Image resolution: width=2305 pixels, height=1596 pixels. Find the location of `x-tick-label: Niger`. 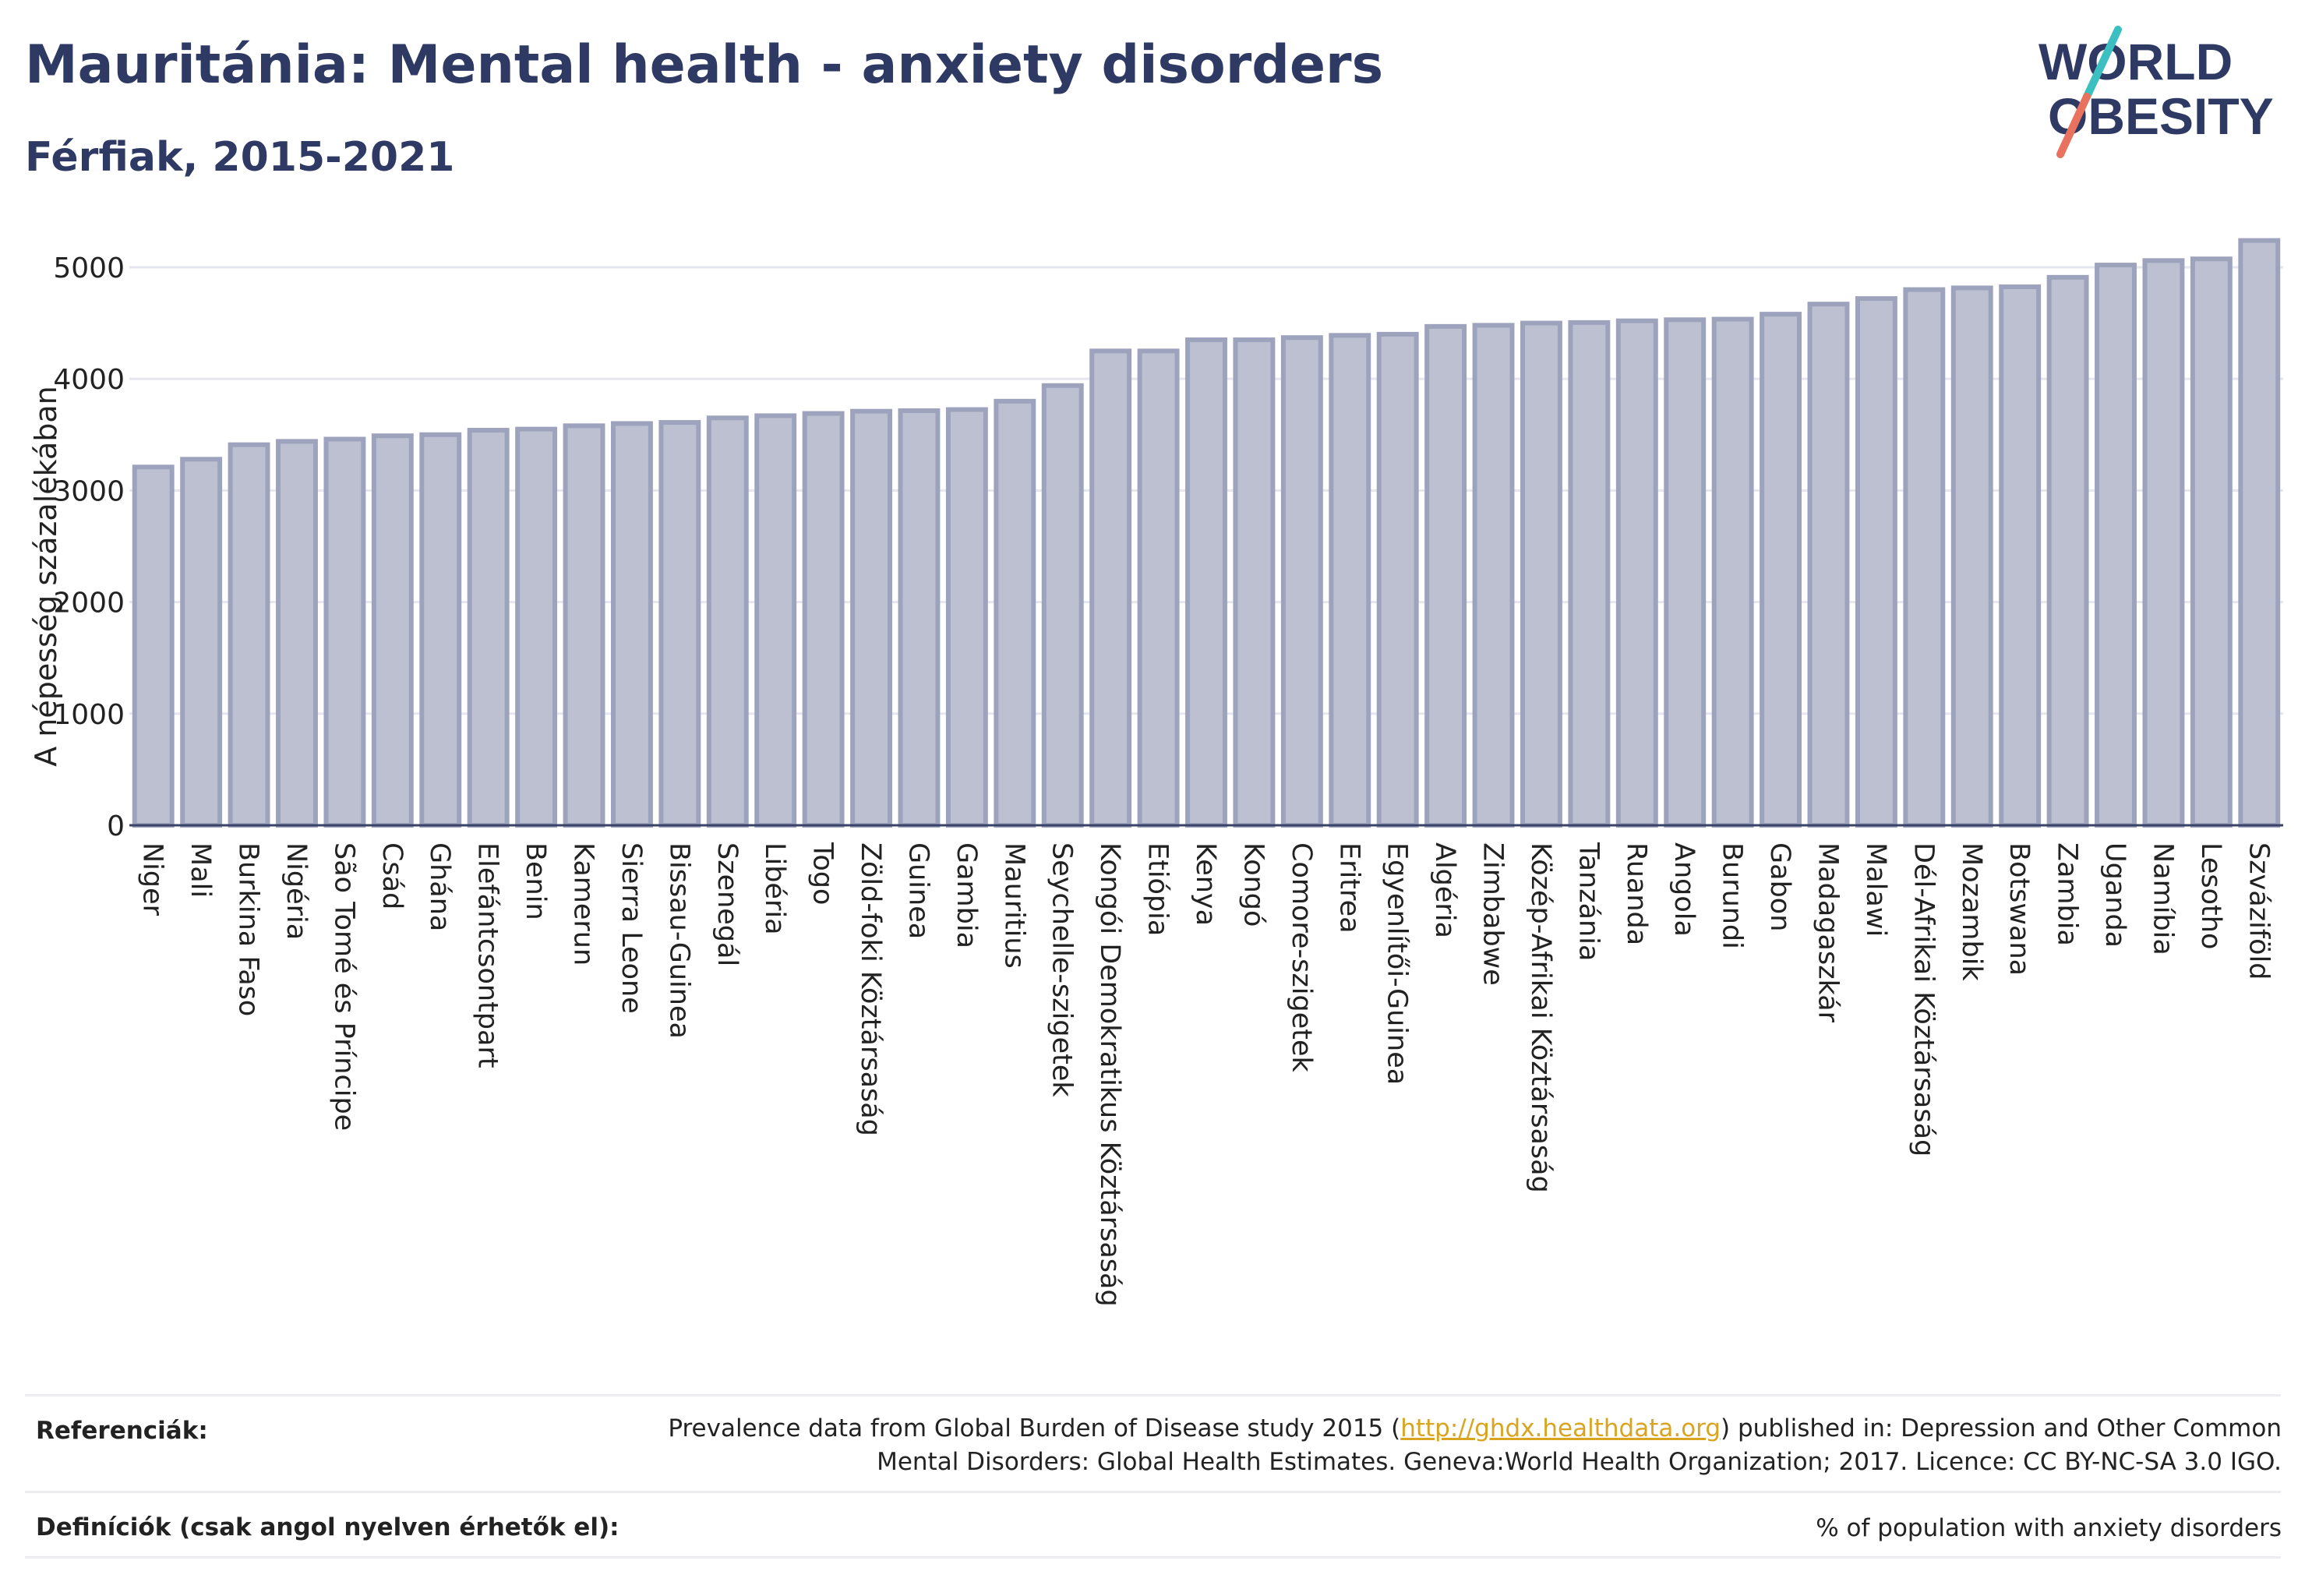

x-tick-label: Niger is located at coordinates (152, 879).